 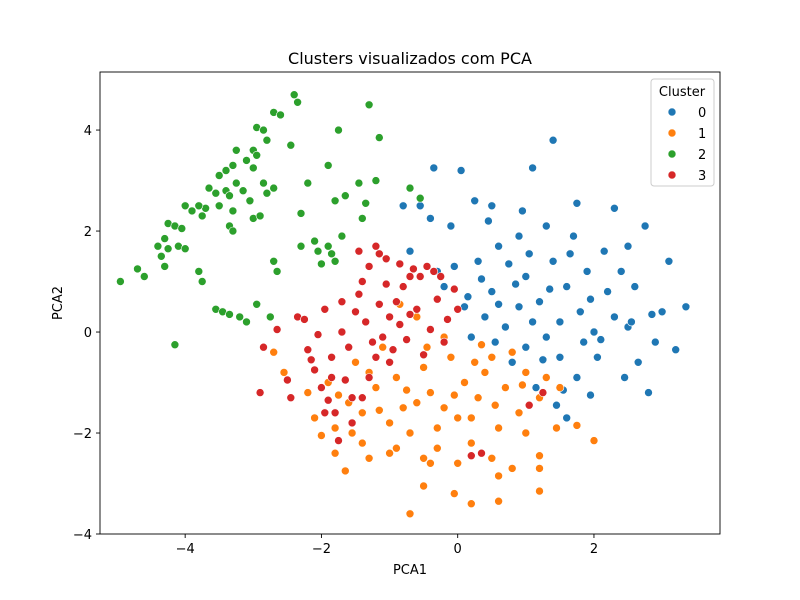 I want to click on x-axis: −4 −2 0 2, so click(x=387, y=545).